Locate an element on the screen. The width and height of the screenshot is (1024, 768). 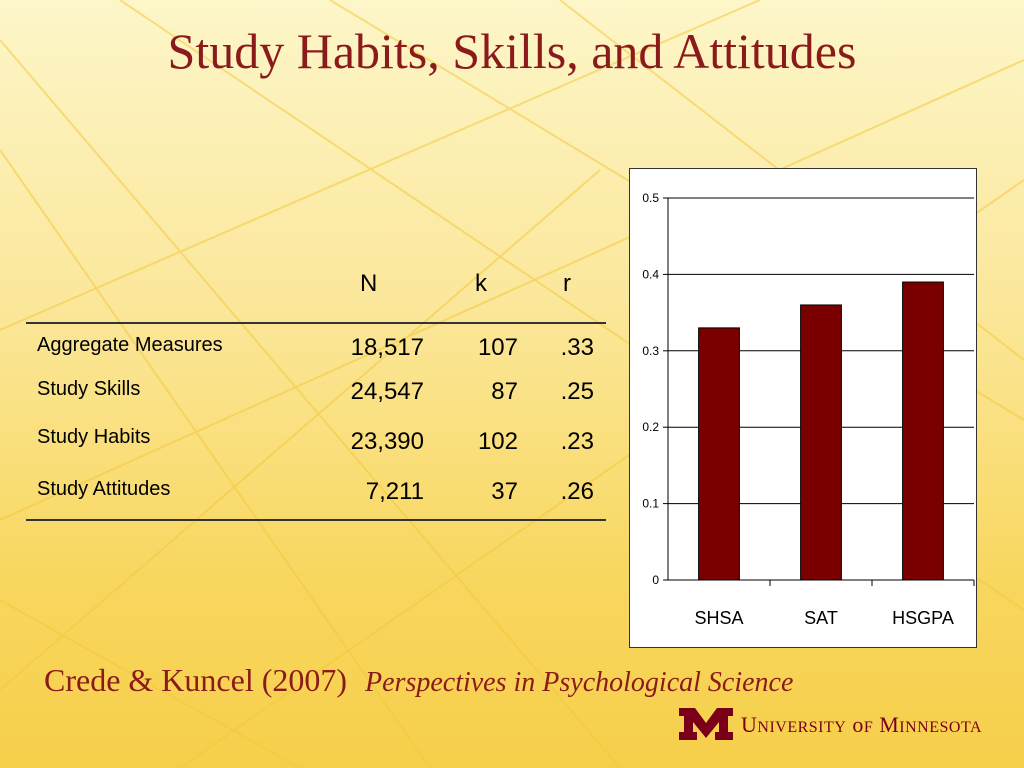
university-name: UNIVERSITY oF MINNESOTA is located at coordinates (862, 724).